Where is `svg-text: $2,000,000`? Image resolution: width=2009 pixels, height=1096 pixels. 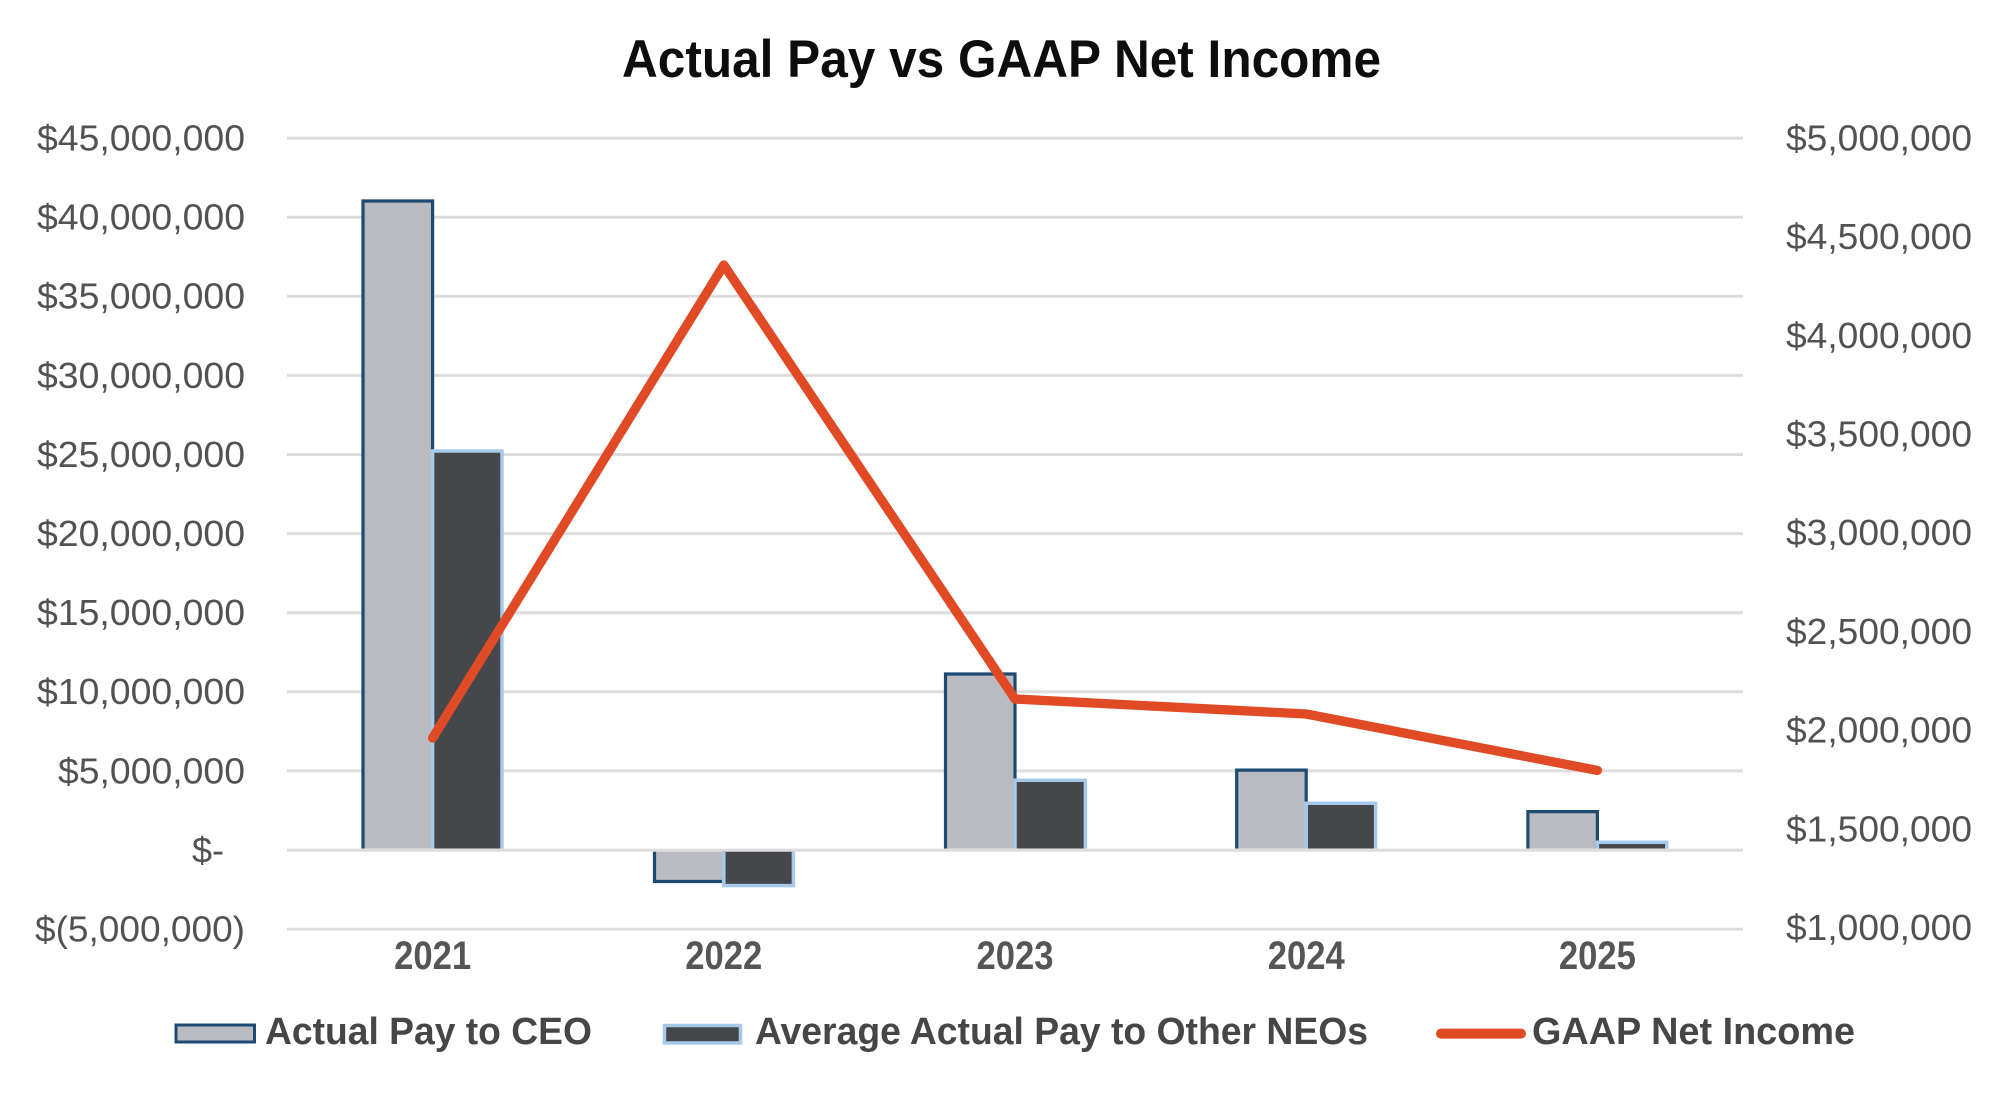
svg-text: $2,000,000 is located at coordinates (1879, 730).